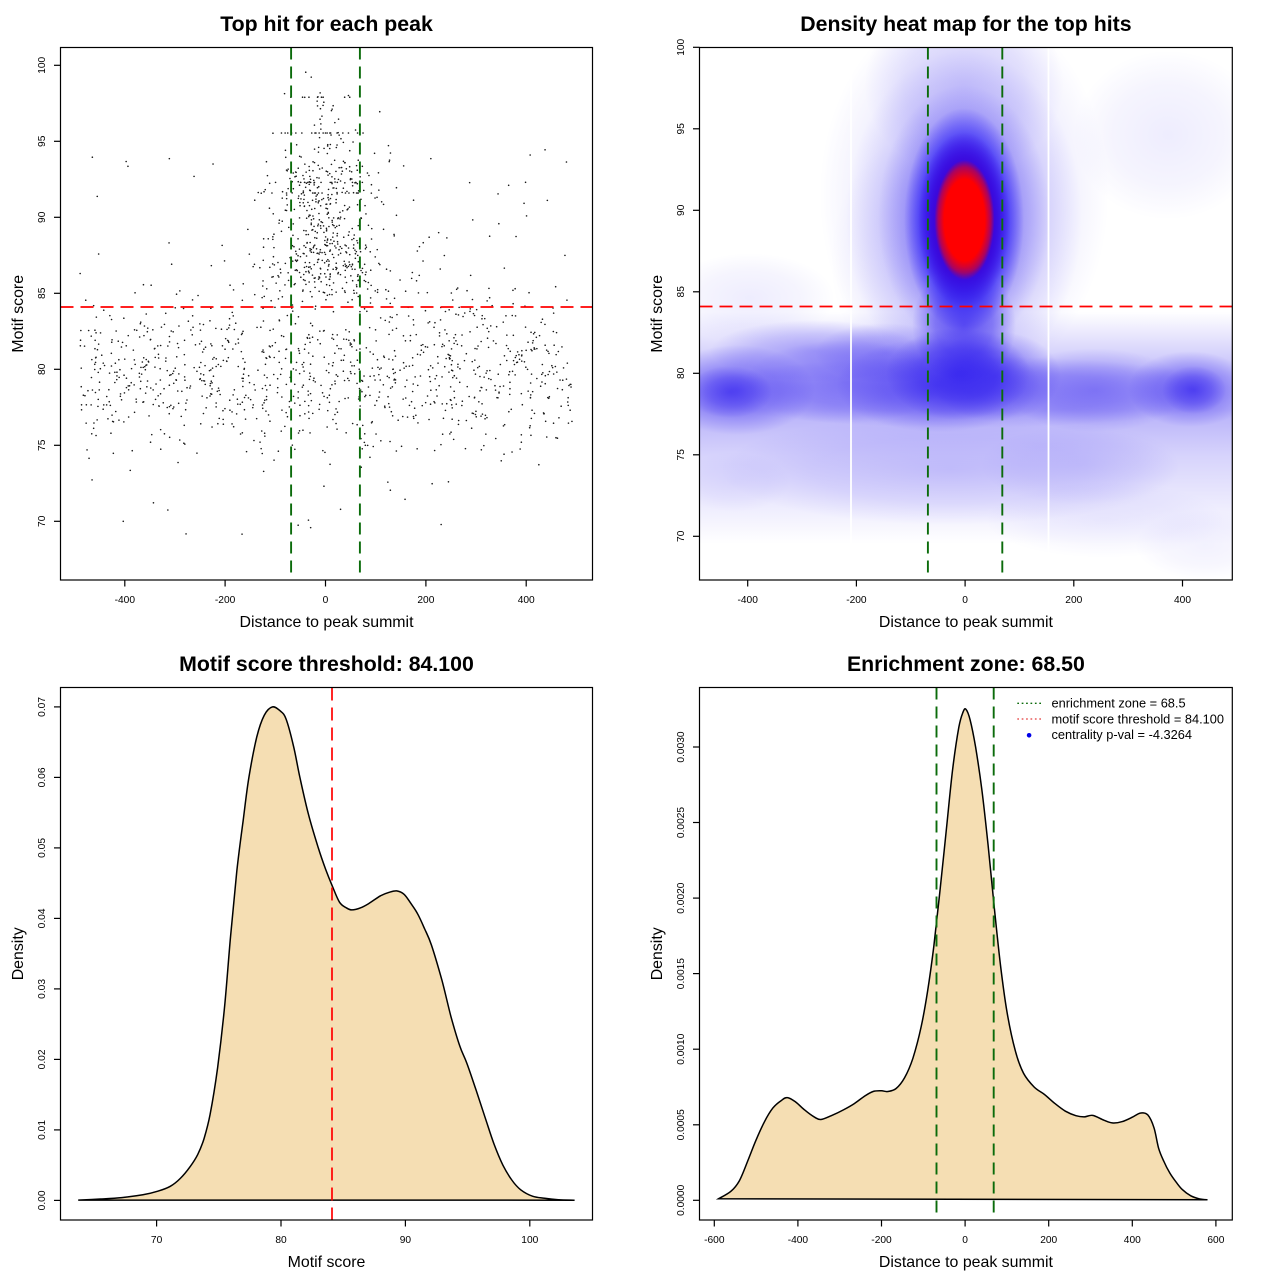 Image resolution: width=1280 pixels, height=1280 pixels. Describe the element at coordinates (1122, 734) in the screenshot. I see `svg-text: centrality p-val = -4.3264` at that location.